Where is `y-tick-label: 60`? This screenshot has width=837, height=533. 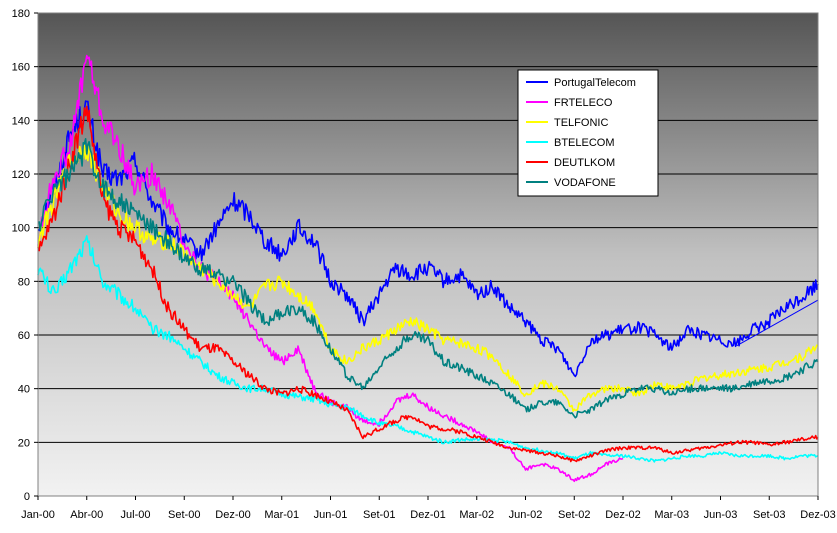 y-tick-label: 60 is located at coordinates (24, 336).